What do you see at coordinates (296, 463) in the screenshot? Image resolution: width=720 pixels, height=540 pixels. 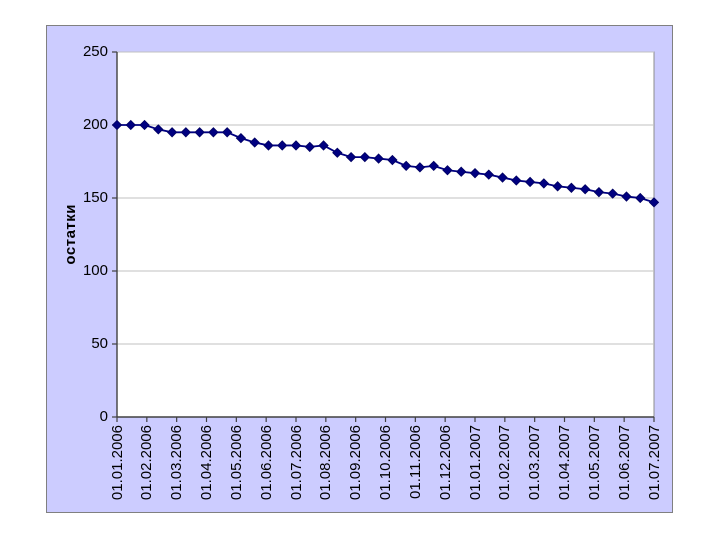 I see `x-tick-label: 01.07.2006` at bounding box center [296, 463].